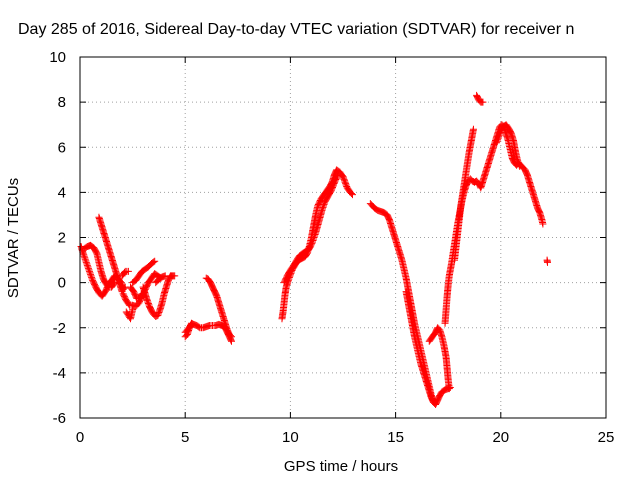  What do you see at coordinates (62, 192) in the screenshot?
I see `y-tick-label: 4` at bounding box center [62, 192].